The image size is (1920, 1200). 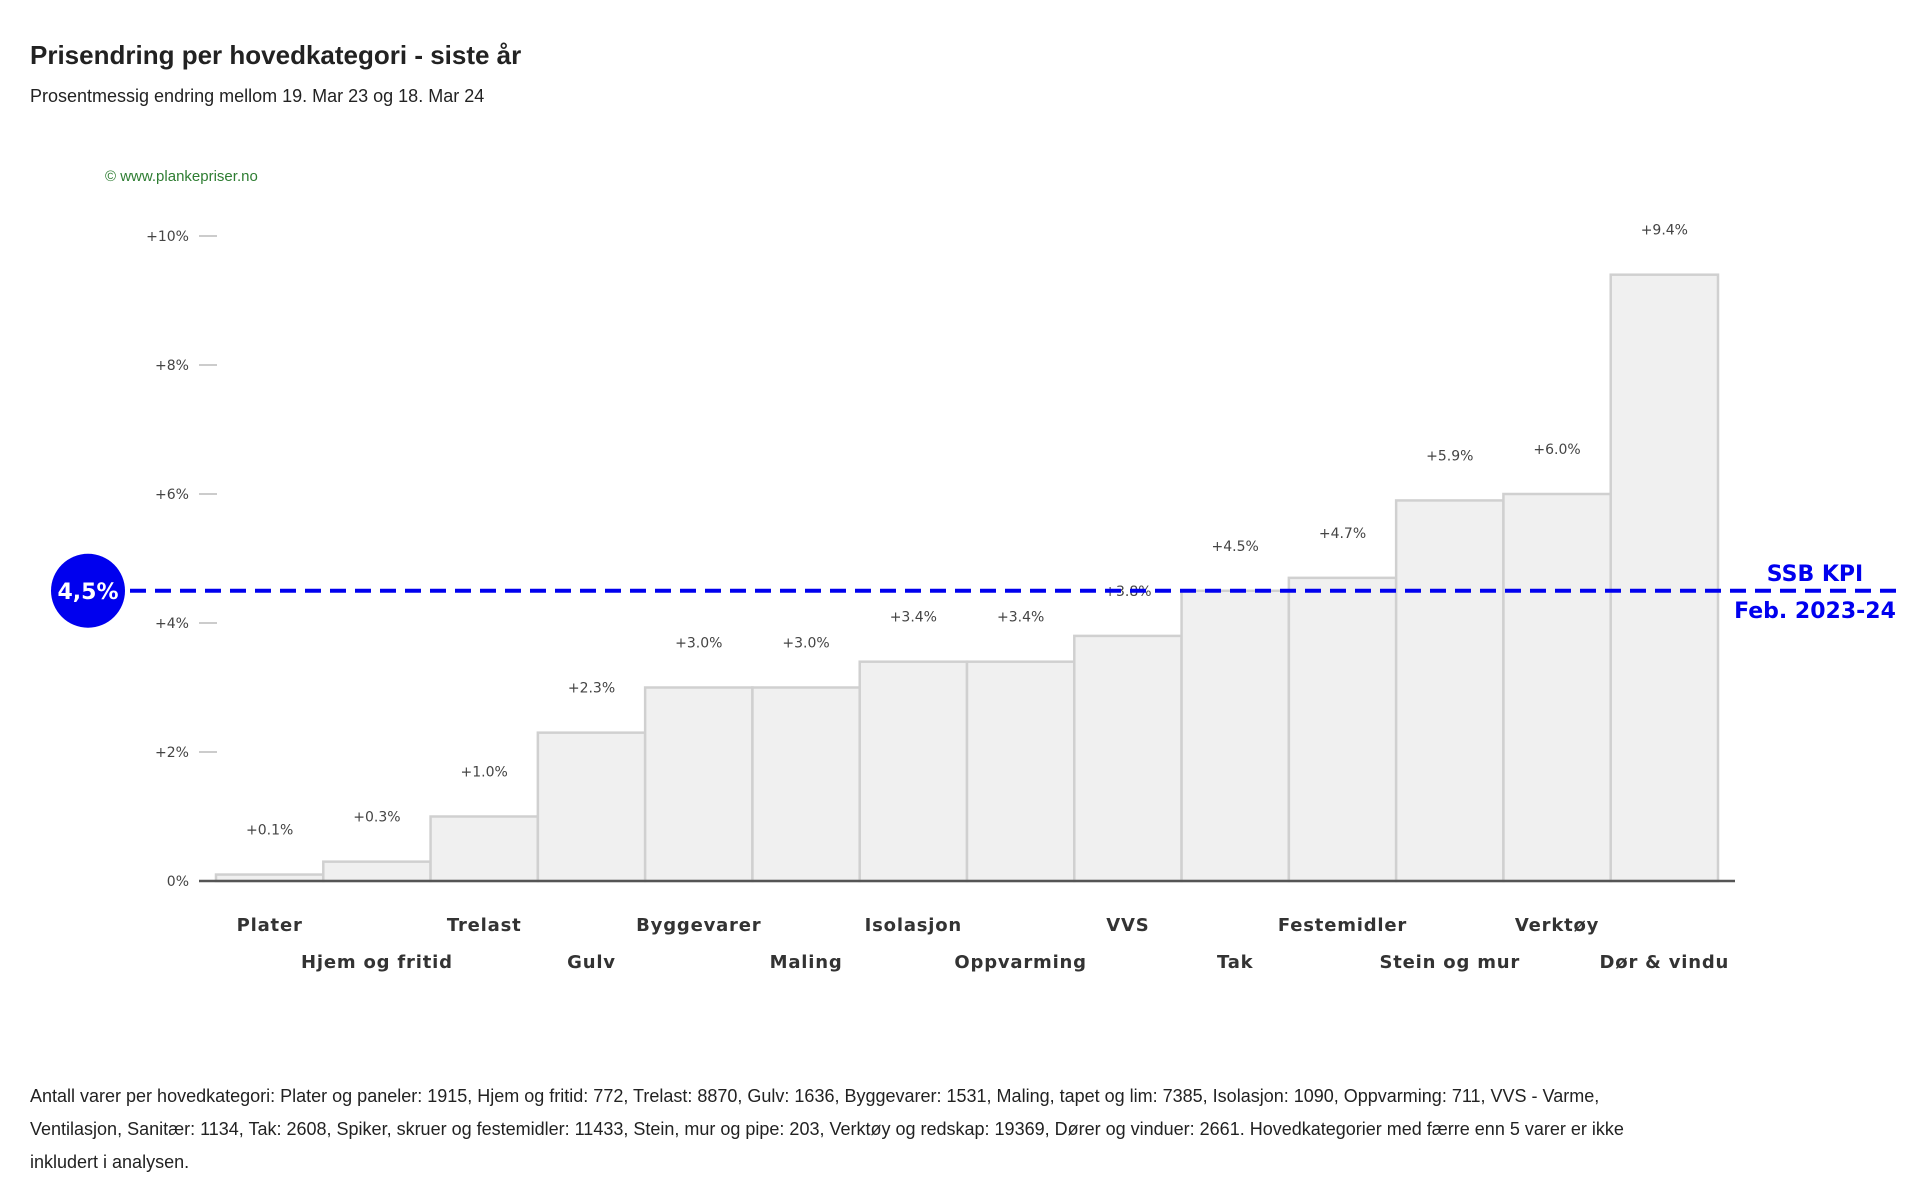 I want to click on x-category-label: Verktøy, so click(x=1557, y=925).